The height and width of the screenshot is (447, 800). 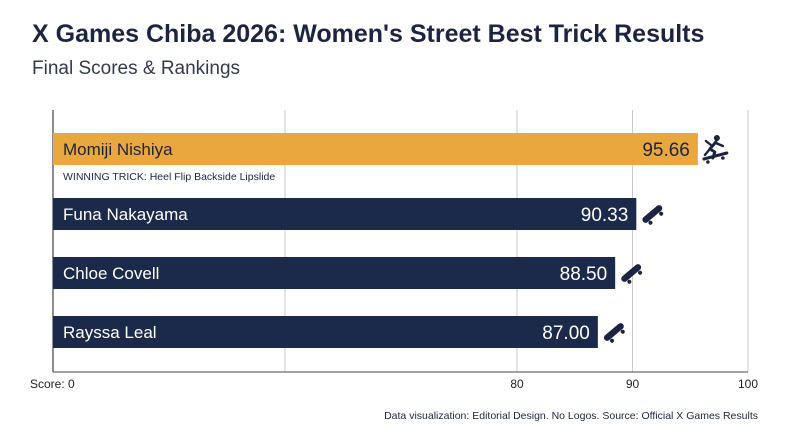 What do you see at coordinates (52, 384) in the screenshot?
I see `x-tick-label: Score: 0` at bounding box center [52, 384].